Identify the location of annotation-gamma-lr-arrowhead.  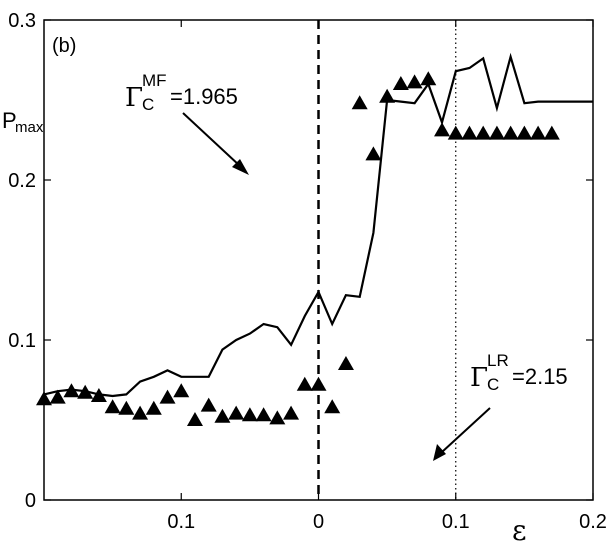
(439, 452).